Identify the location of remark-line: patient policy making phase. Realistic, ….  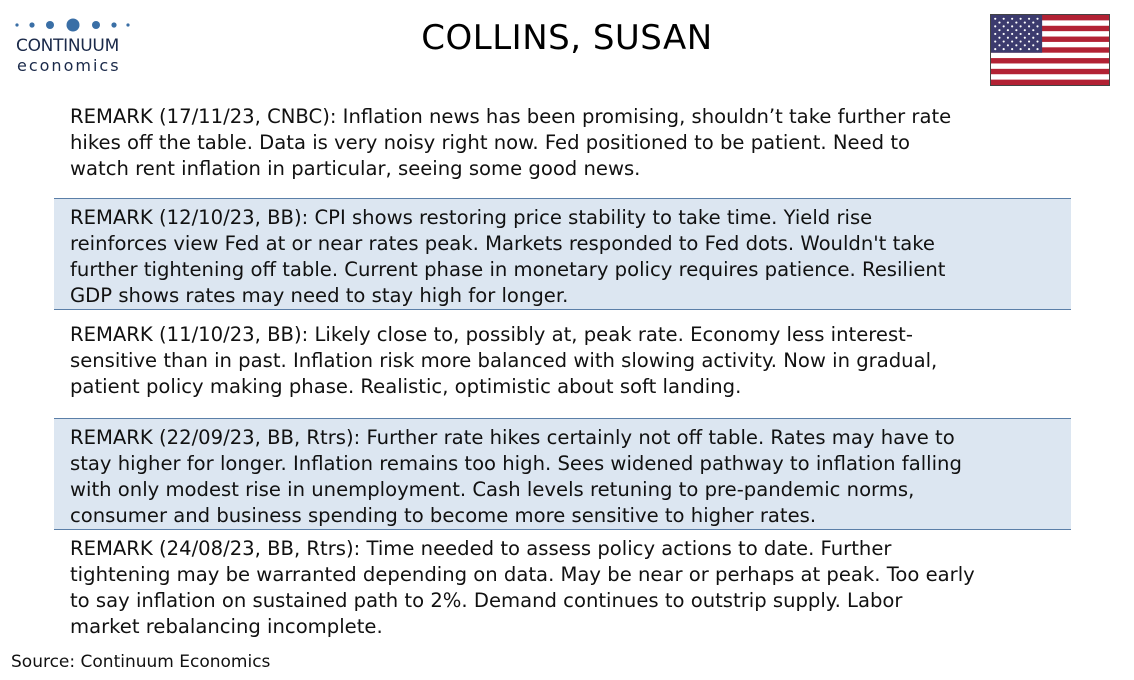
(406, 386).